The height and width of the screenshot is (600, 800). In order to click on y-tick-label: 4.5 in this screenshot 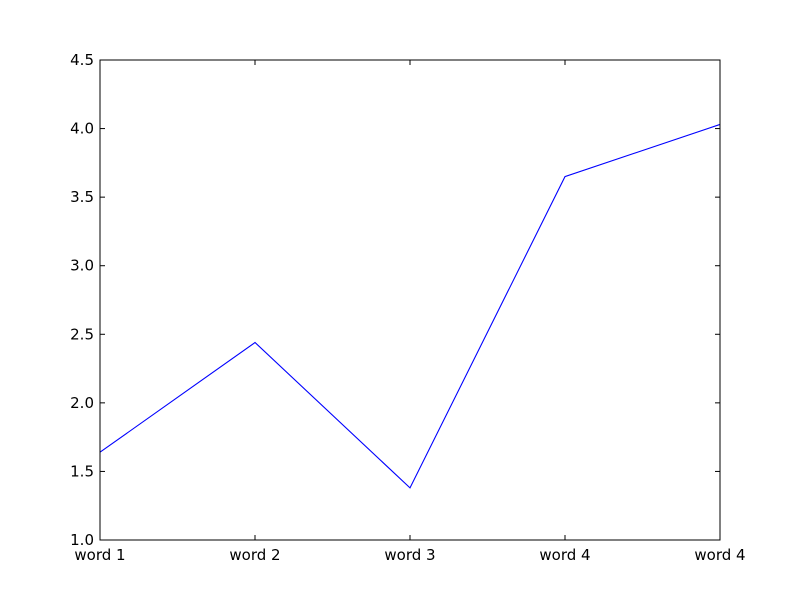, I will do `click(82, 60)`.